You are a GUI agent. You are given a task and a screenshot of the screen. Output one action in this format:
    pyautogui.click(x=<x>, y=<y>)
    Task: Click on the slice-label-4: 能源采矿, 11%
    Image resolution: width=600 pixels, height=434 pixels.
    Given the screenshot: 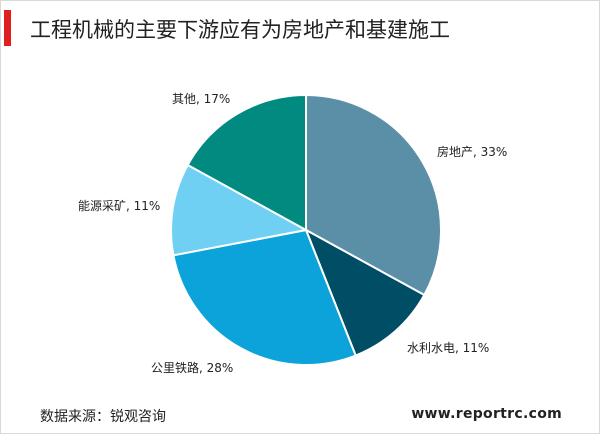 What is the action you would take?
    pyautogui.click(x=119, y=206)
    